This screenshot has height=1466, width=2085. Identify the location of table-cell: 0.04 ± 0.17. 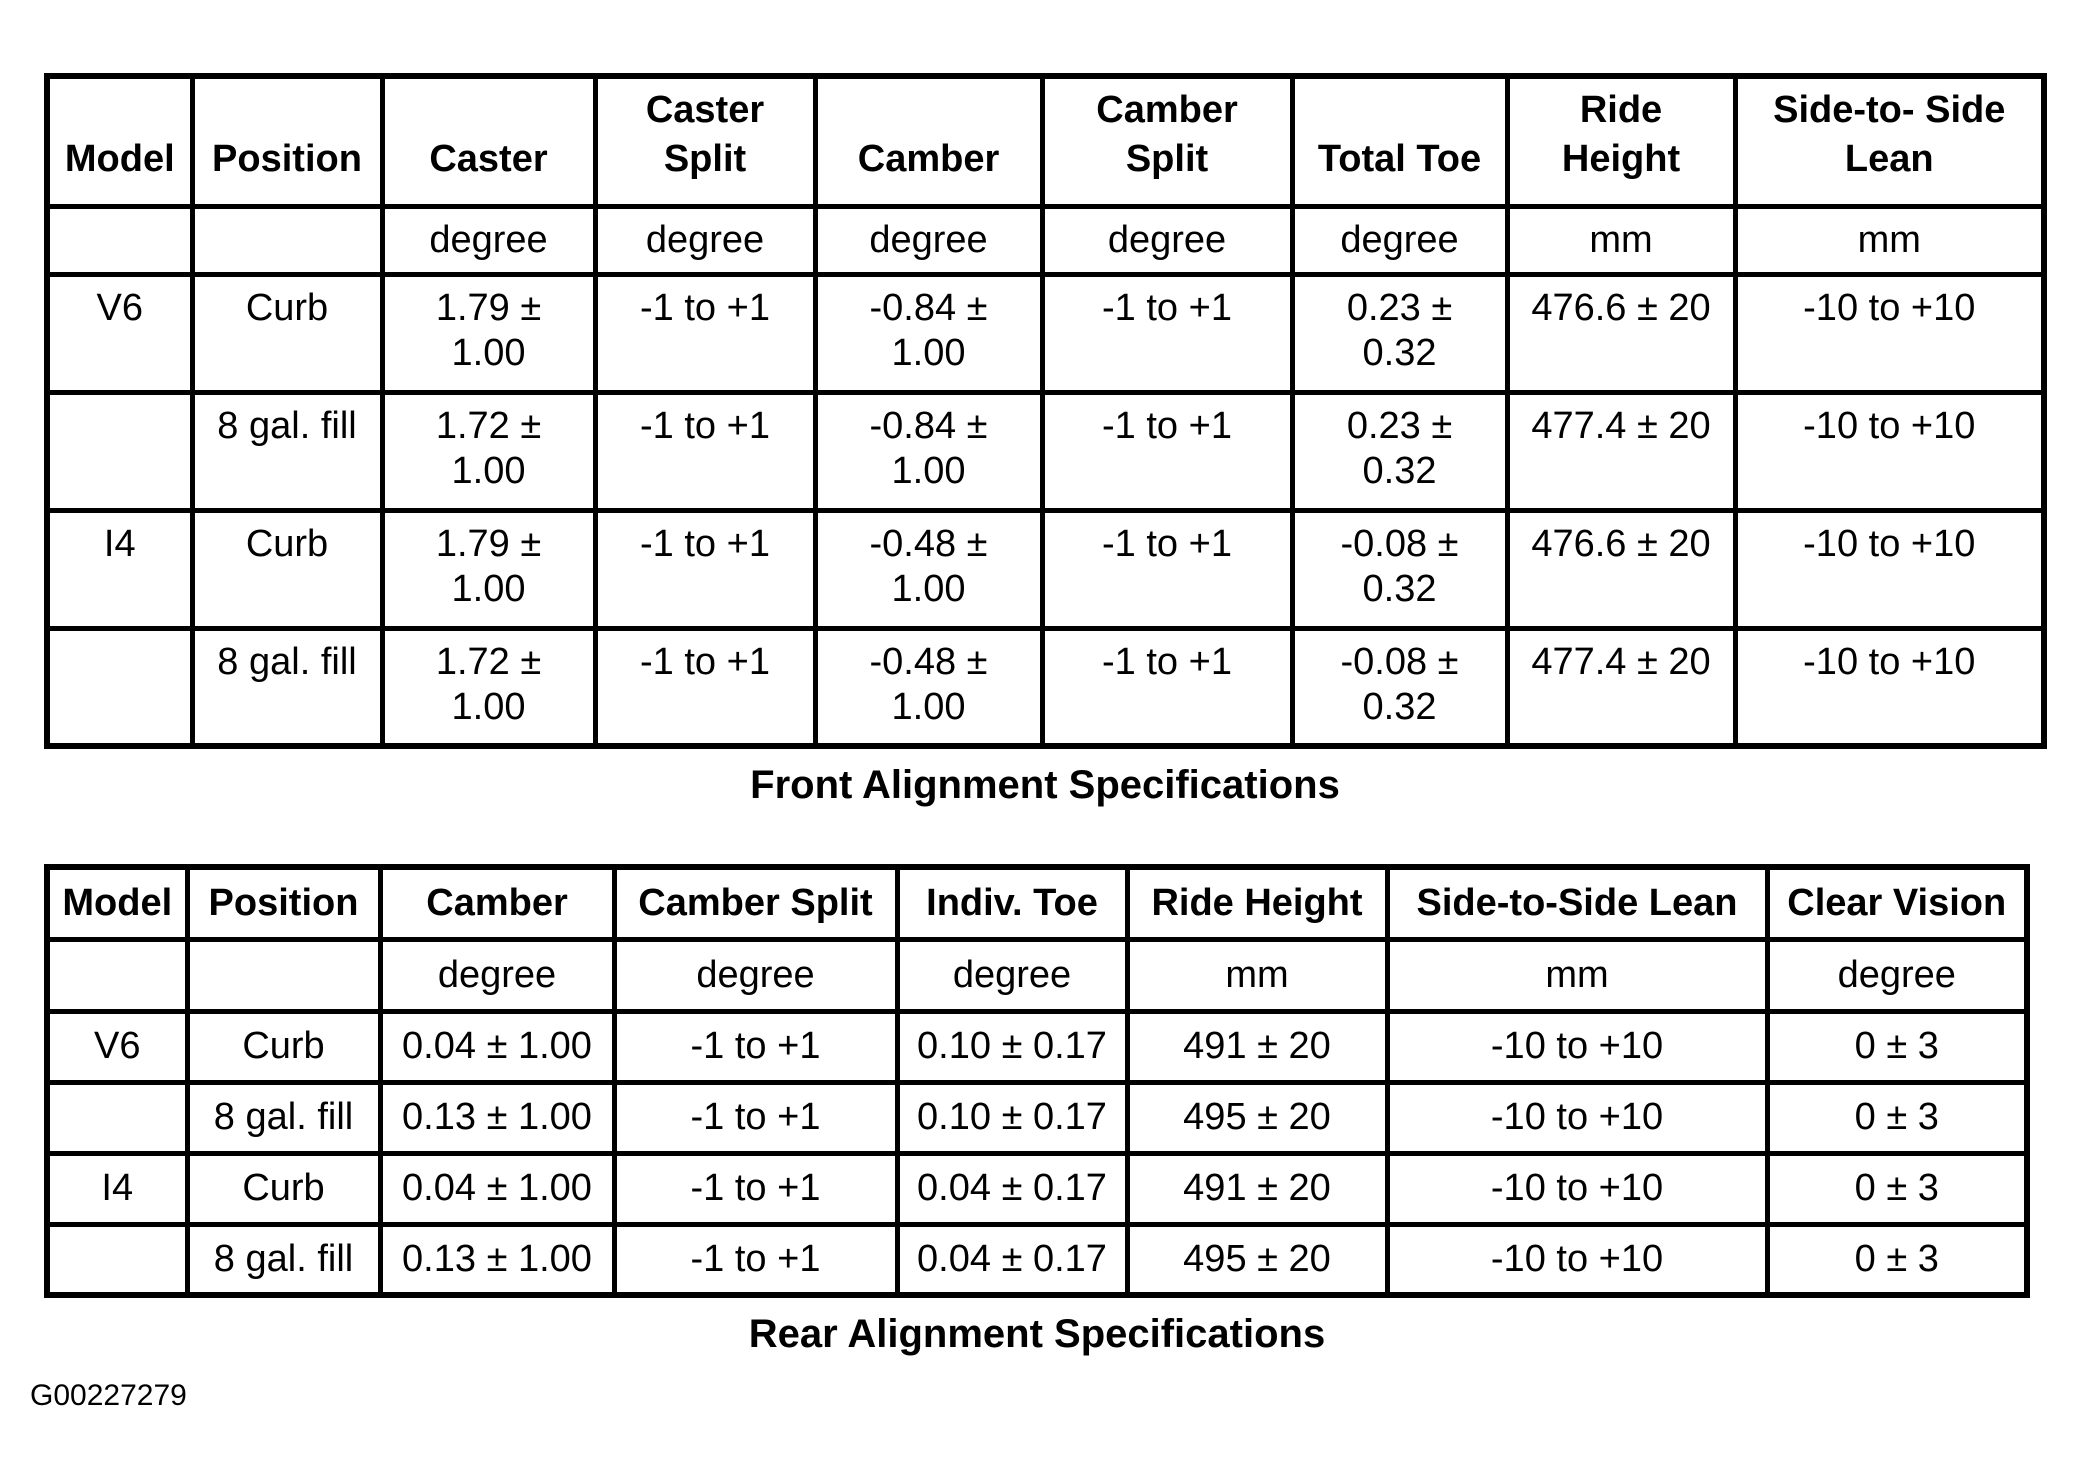
(1012, 1188).